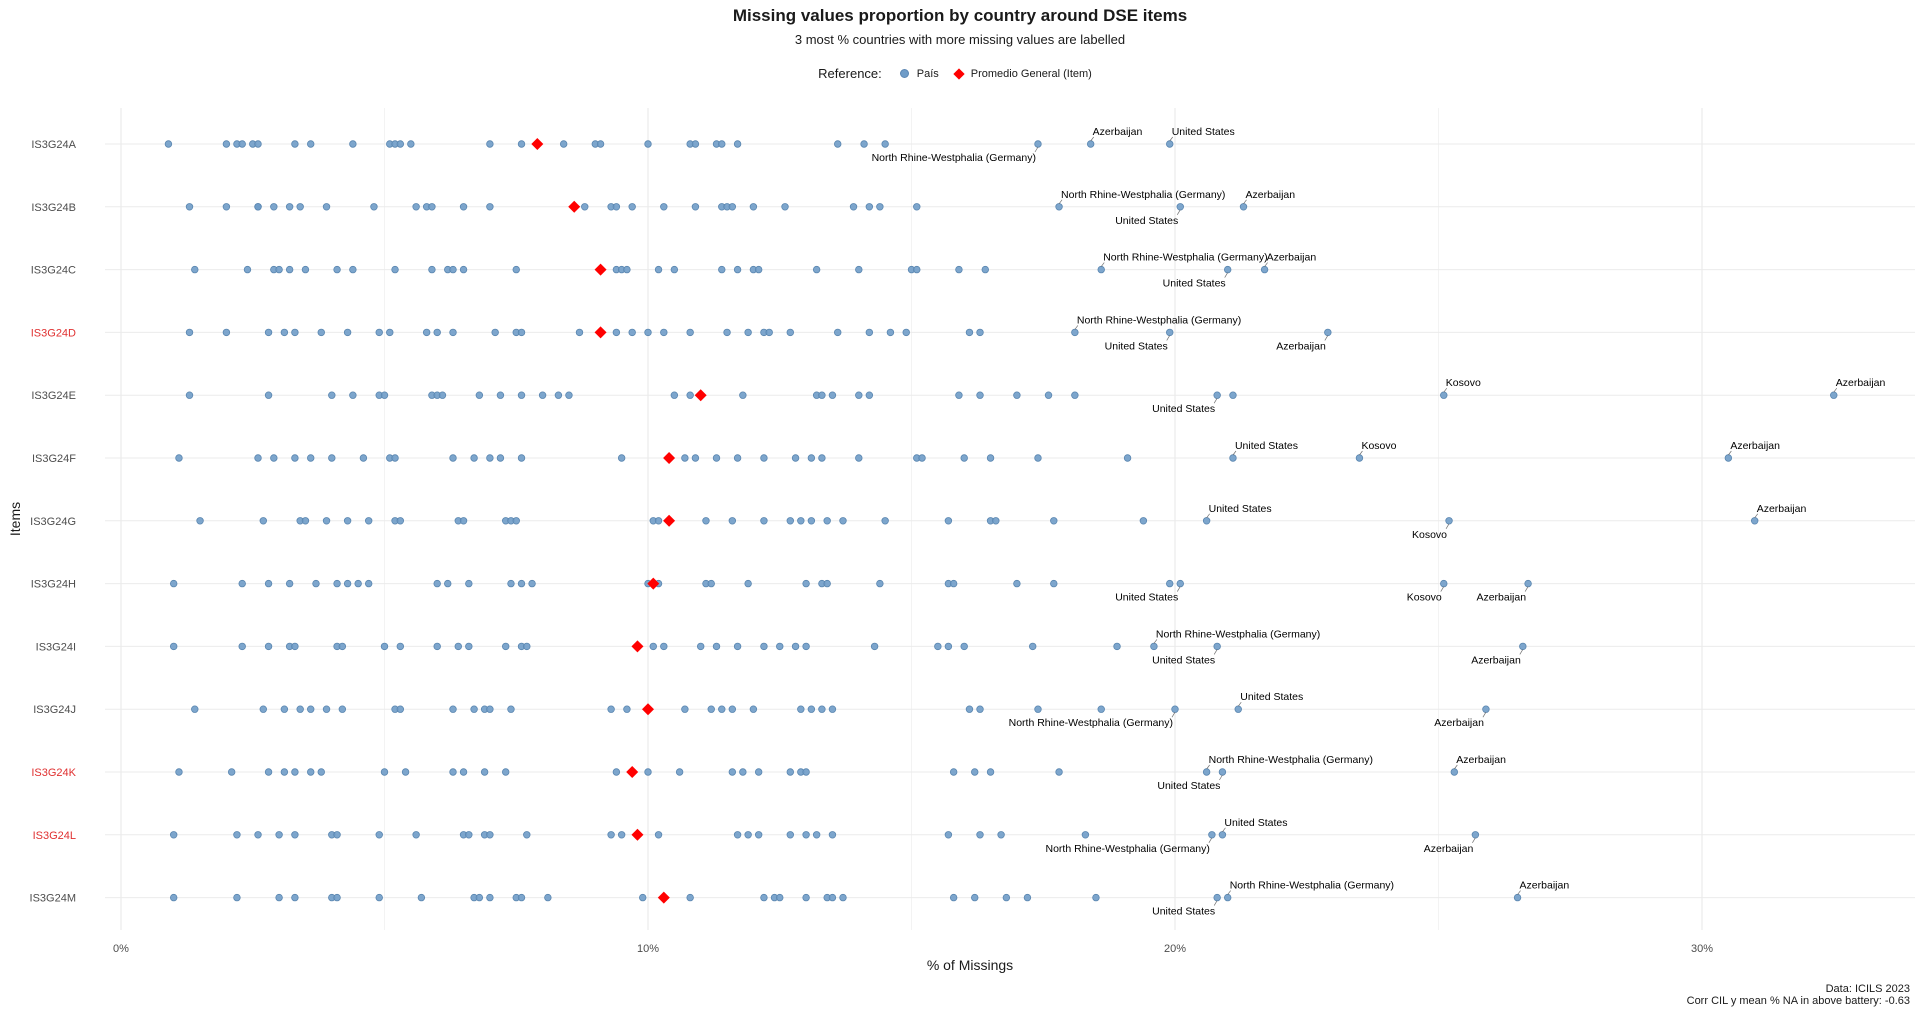  Describe the element at coordinates (1378, 446) in the screenshot. I see `point-label: Kosovo` at that location.